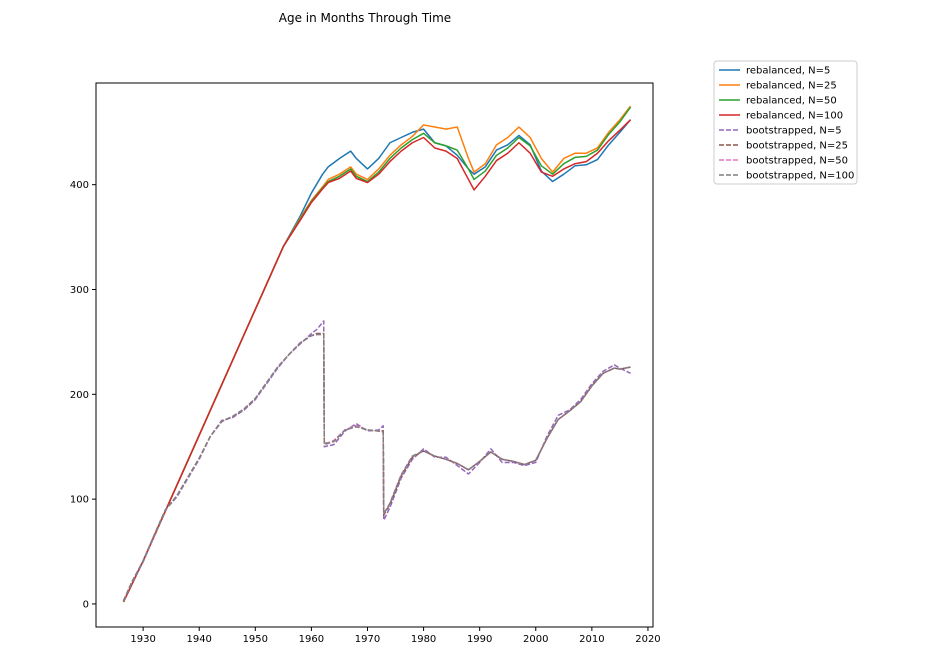 This screenshot has height=659, width=925. Describe the element at coordinates (797, 146) in the screenshot. I see `legend-label-5: bootstrapped, N=25` at that location.